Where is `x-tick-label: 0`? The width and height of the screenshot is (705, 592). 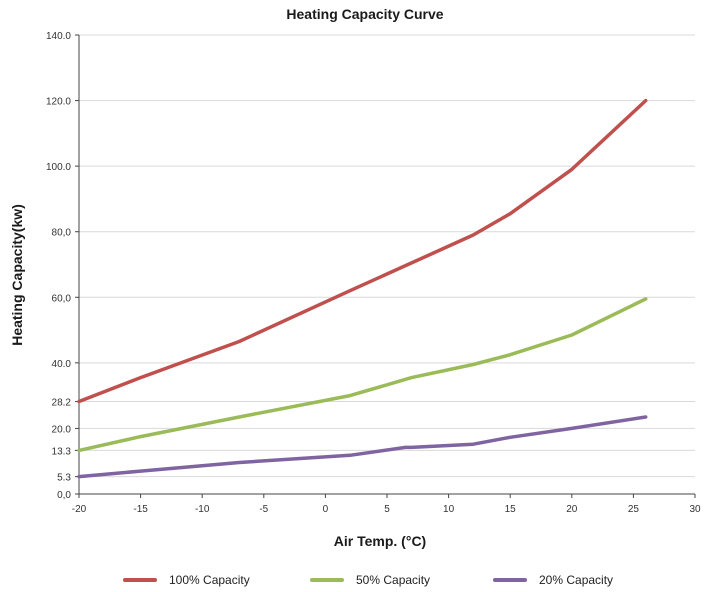 x-tick-label: 0 is located at coordinates (326, 509).